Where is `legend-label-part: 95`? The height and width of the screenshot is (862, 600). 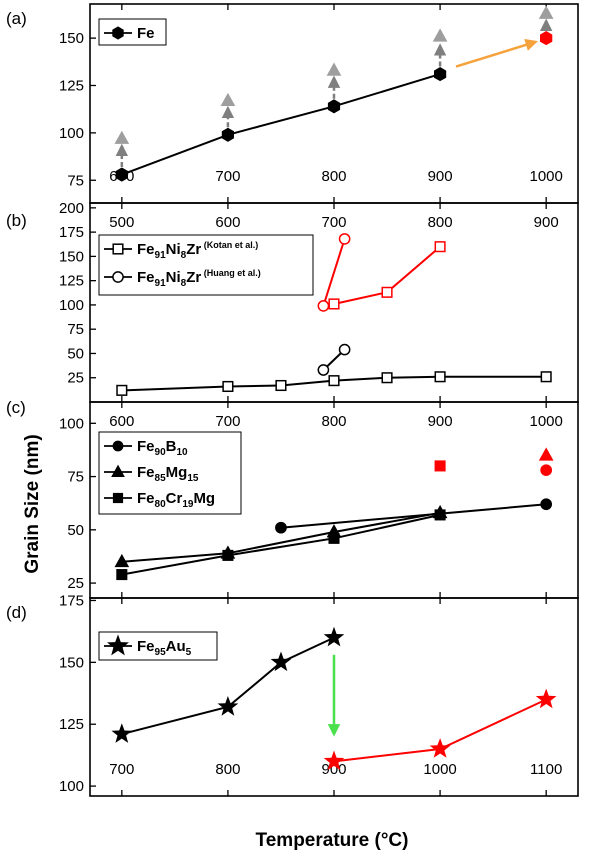 legend-label-part: 95 is located at coordinates (161, 652).